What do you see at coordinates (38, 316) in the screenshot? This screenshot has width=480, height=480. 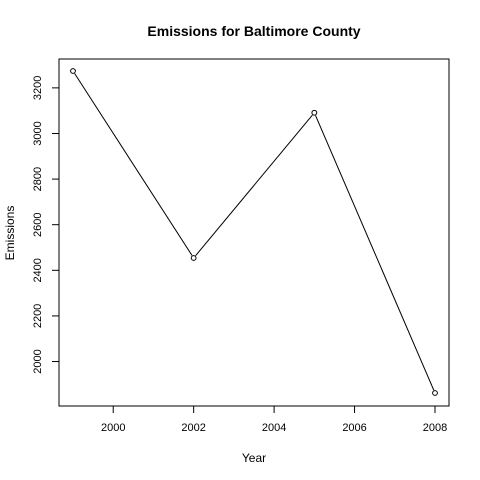 I see `y-tick-label: 2200` at bounding box center [38, 316].